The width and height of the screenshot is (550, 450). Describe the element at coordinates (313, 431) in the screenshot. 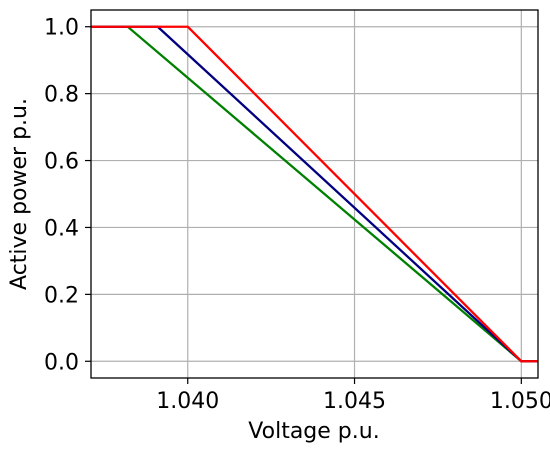

I see `x-axis-label: Voltage p.u.` at that location.